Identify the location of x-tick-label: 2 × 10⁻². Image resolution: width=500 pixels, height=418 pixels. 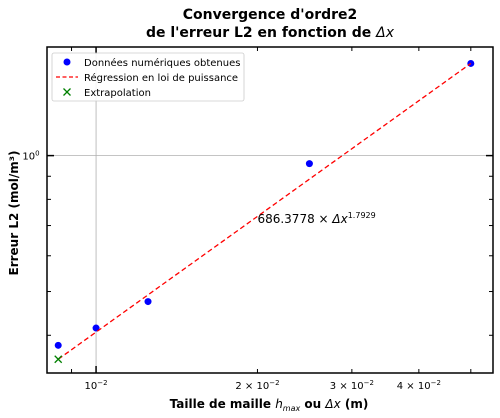
(257, 385).